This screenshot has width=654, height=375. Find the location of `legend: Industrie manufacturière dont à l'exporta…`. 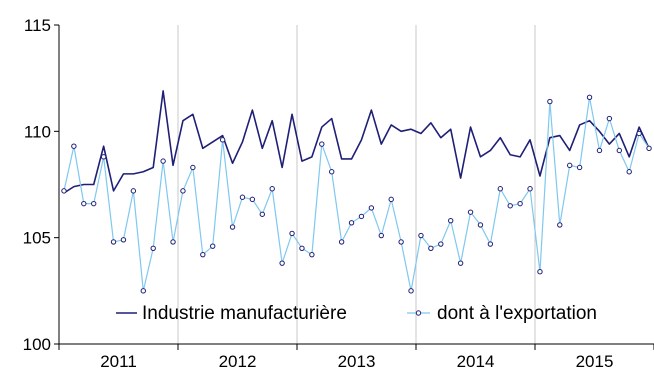

legend: Industrie manufacturière dont à l'exporta… is located at coordinates (356, 313).